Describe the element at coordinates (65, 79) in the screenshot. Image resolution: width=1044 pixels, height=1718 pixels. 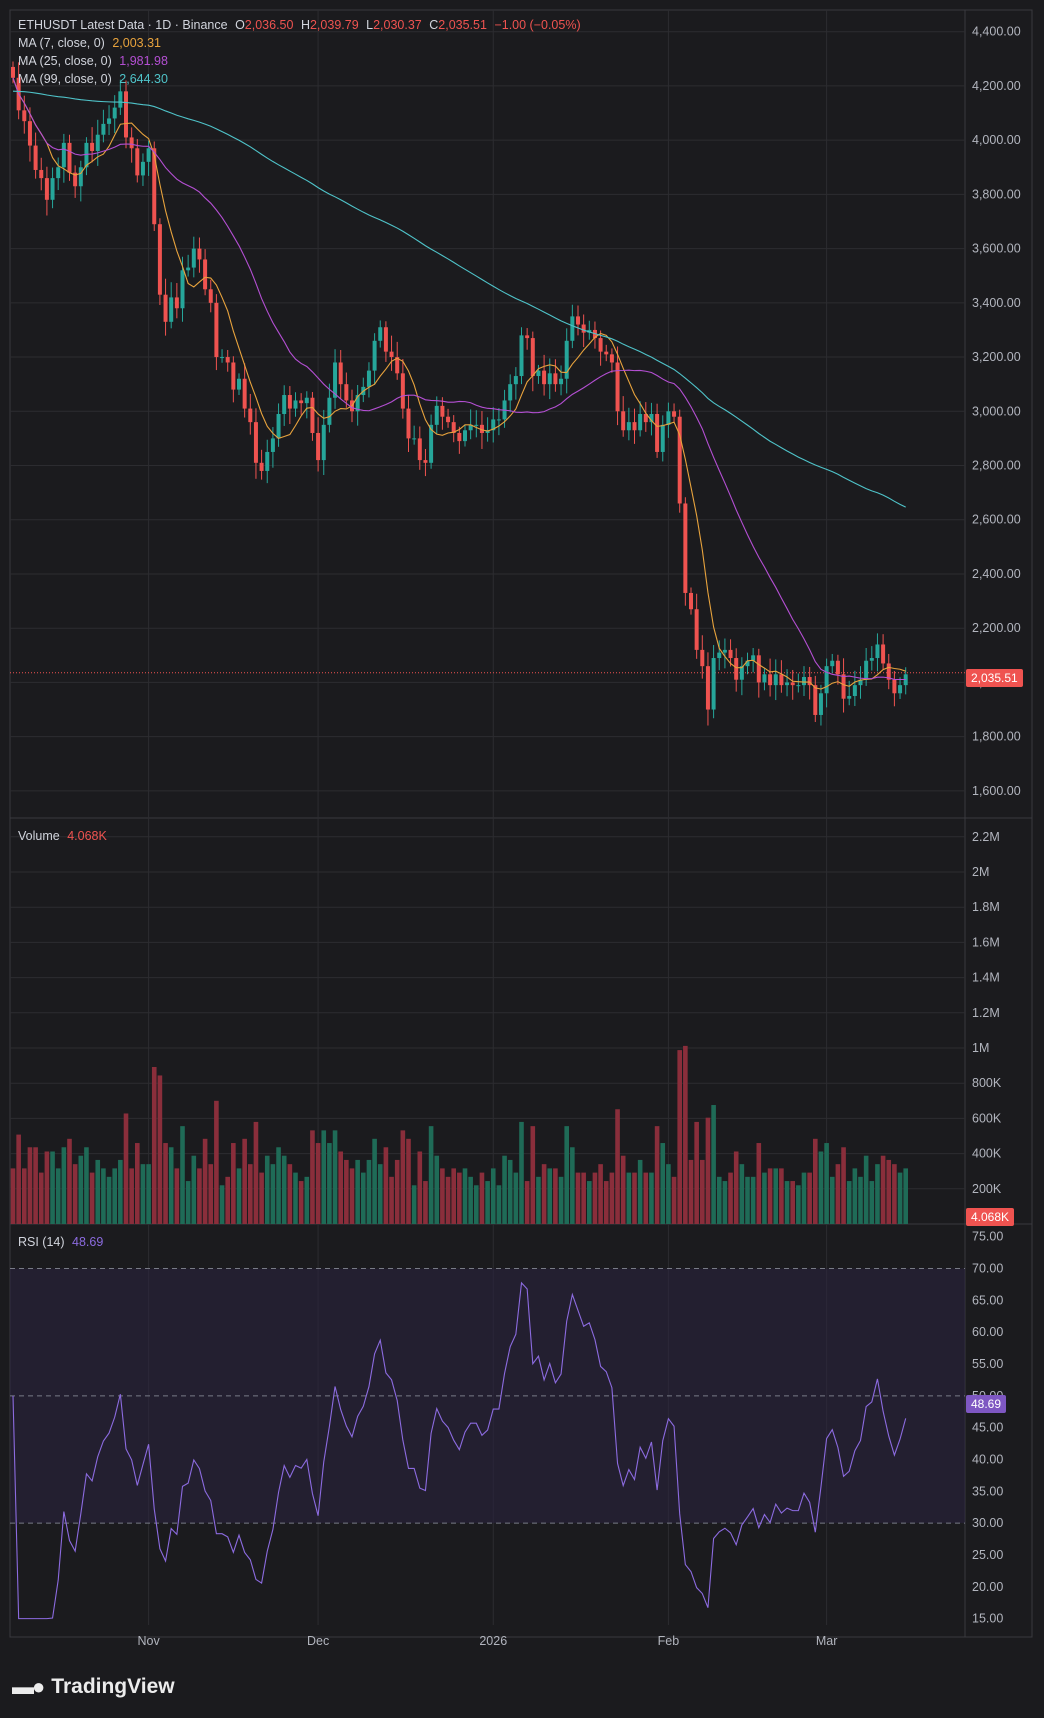
I see `ma99-label: MA (99, close, 0)` at that location.